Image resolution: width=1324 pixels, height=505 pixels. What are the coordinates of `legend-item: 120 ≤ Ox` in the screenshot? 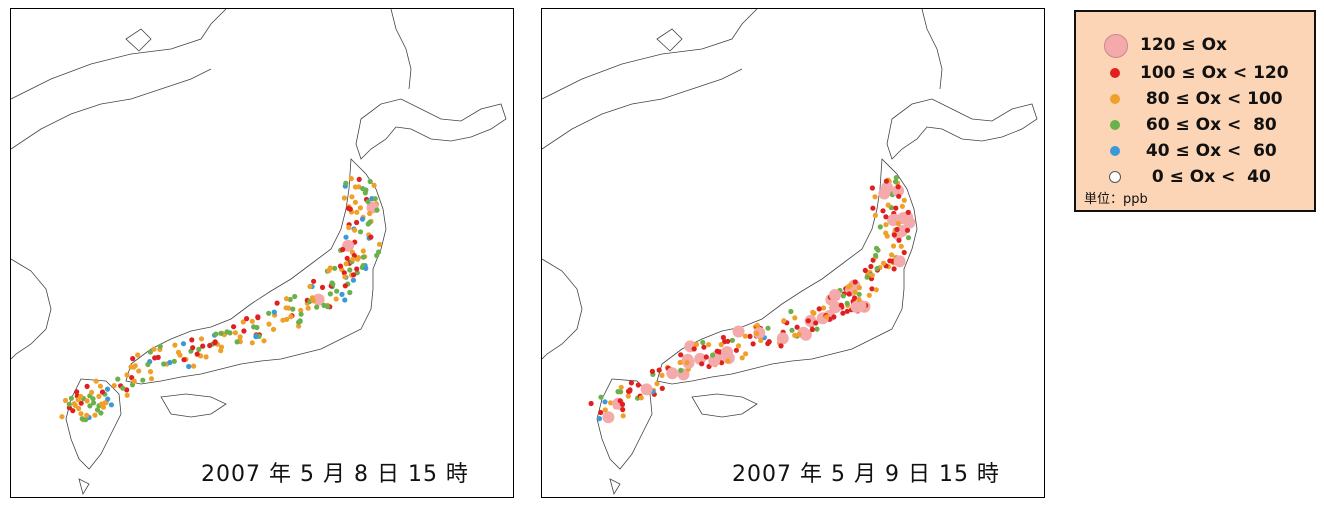 It's located at (1195, 46).